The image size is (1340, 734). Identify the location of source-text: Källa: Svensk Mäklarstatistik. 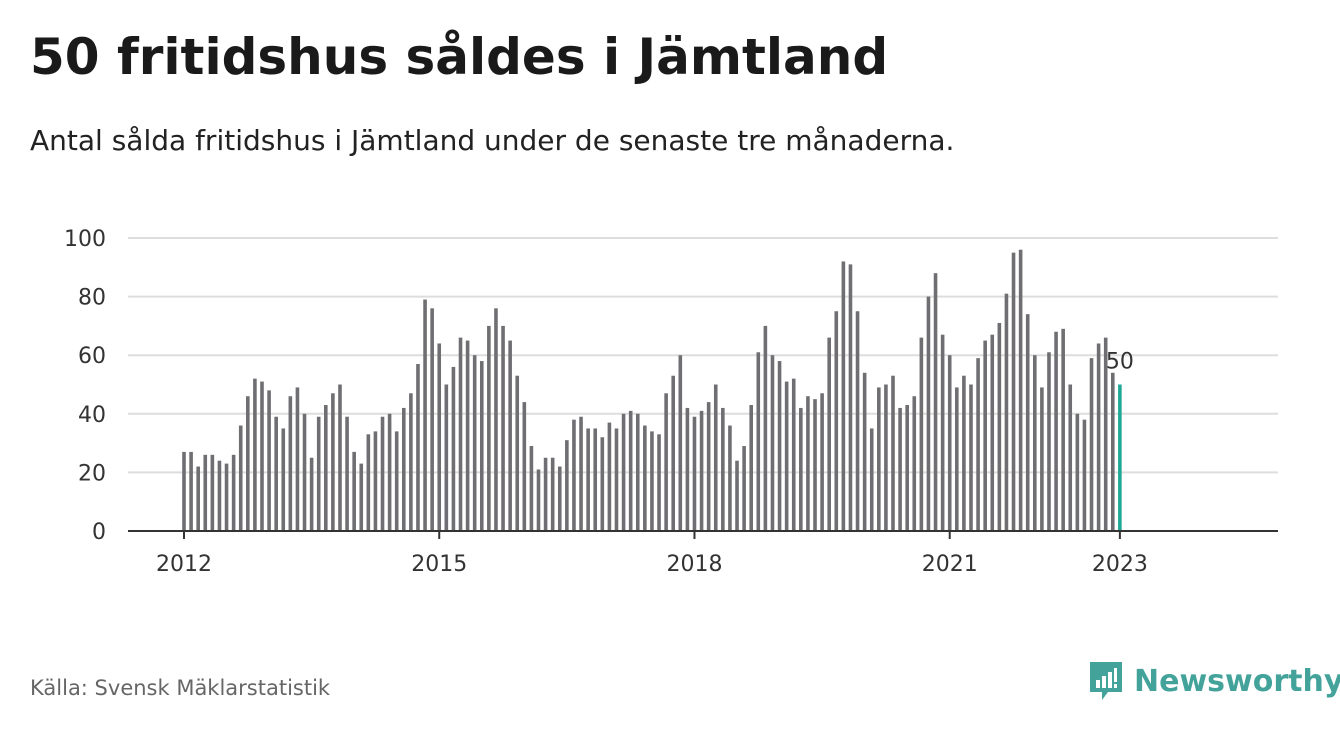
(180, 688).